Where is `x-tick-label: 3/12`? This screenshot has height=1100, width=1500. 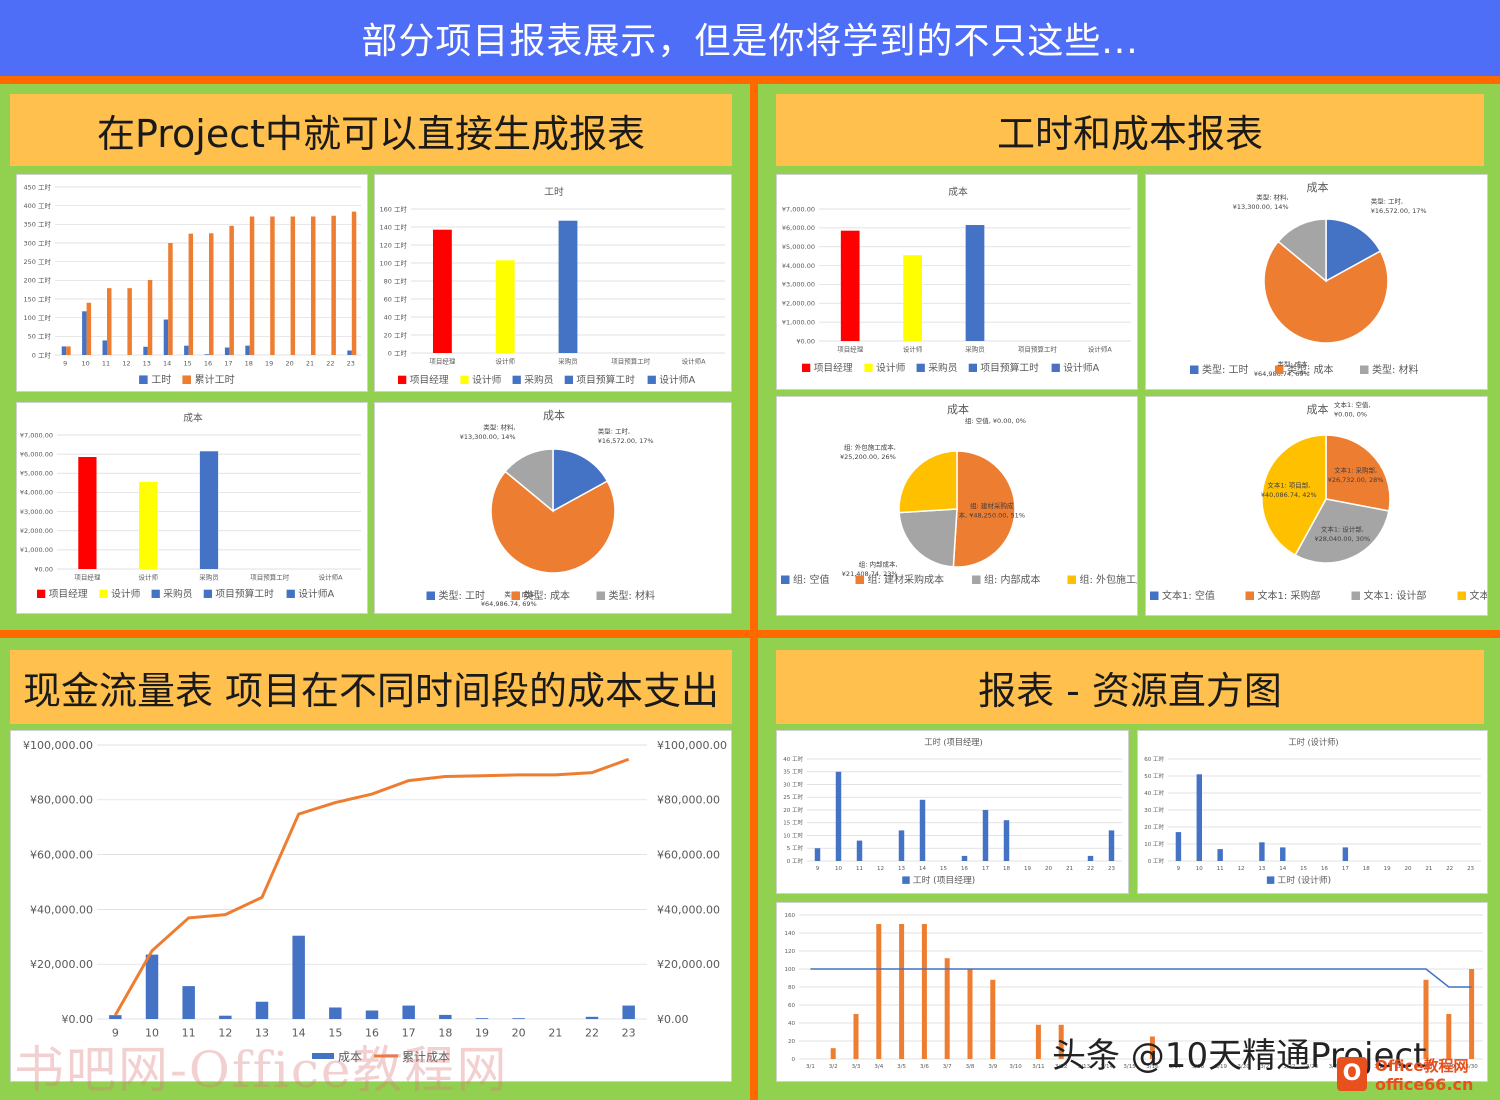 x-tick-label: 3/12 is located at coordinates (1061, 1067).